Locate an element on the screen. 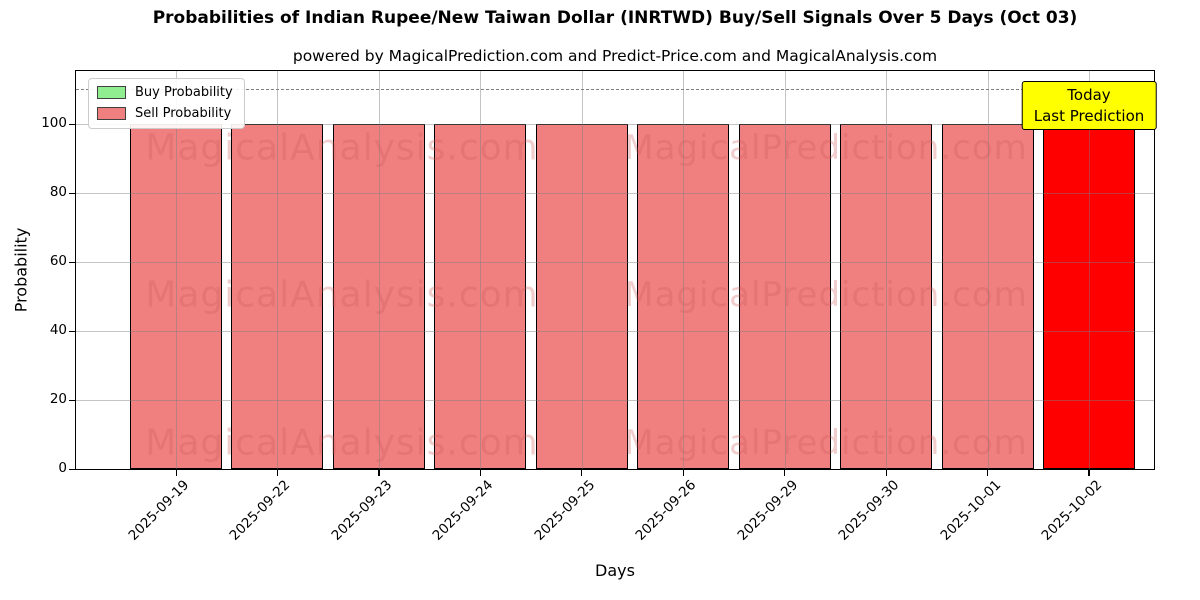  y-axis-label: Probability is located at coordinates (21, 270).